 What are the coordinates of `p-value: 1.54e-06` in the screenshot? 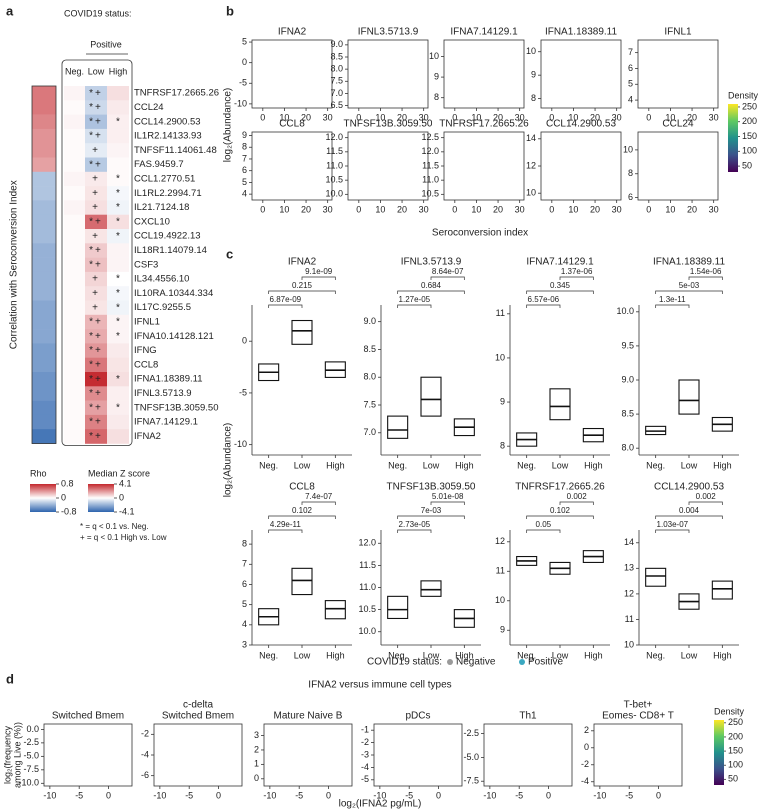 It's located at (706, 271).